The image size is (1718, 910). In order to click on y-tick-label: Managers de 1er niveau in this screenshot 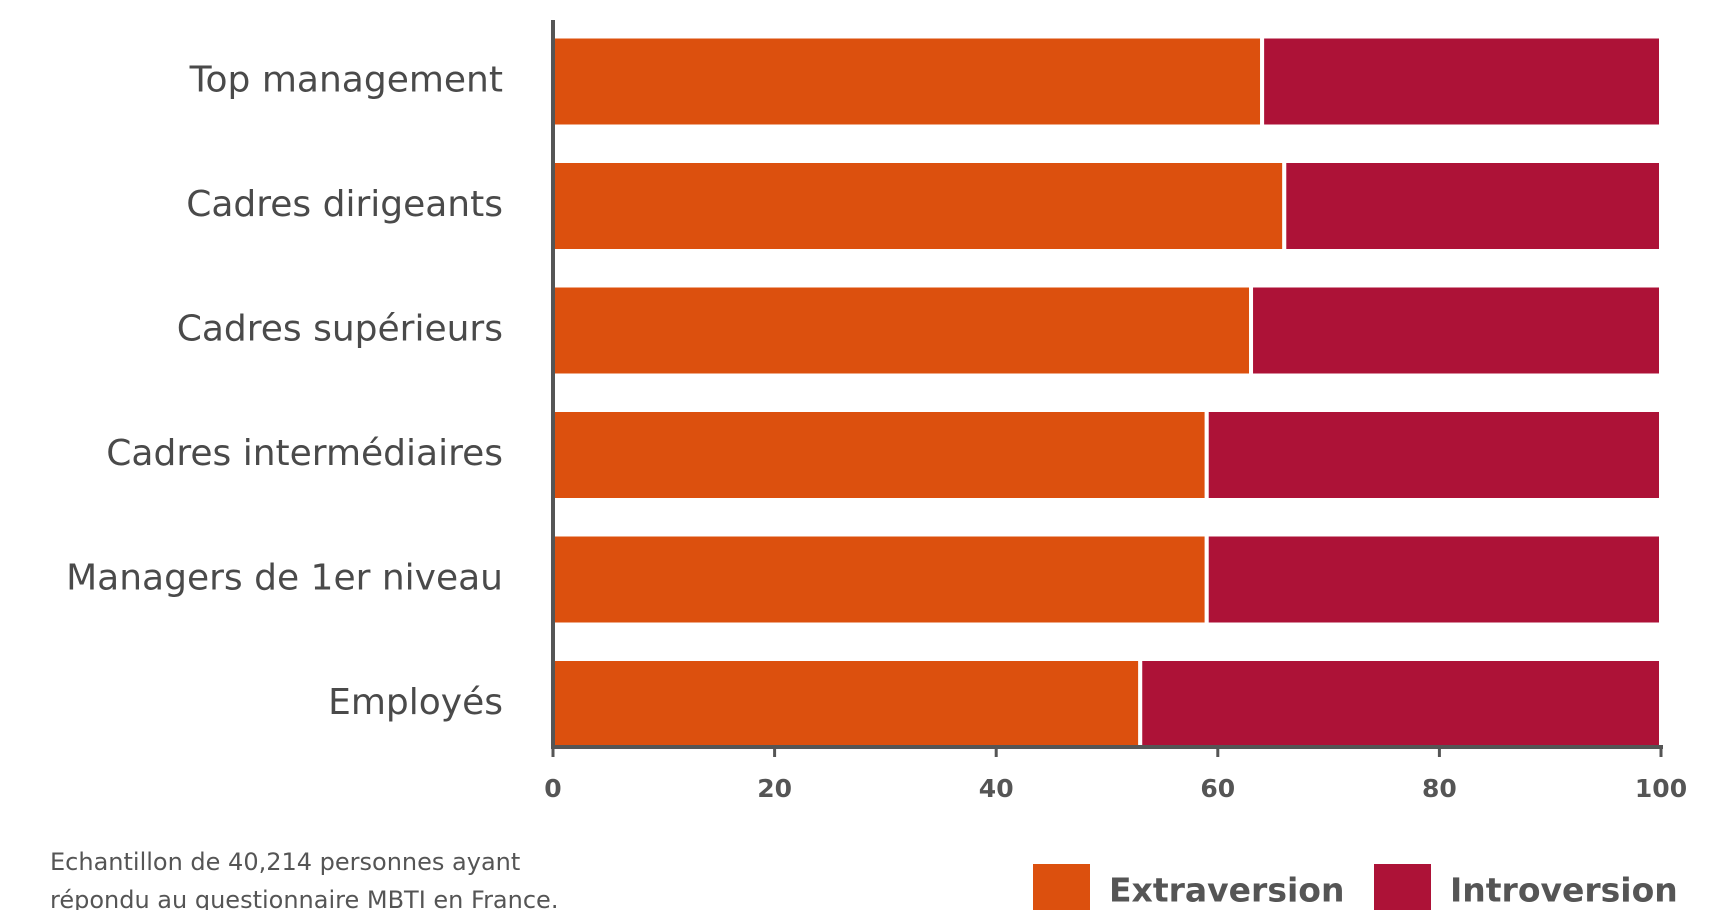, I will do `click(284, 578)`.